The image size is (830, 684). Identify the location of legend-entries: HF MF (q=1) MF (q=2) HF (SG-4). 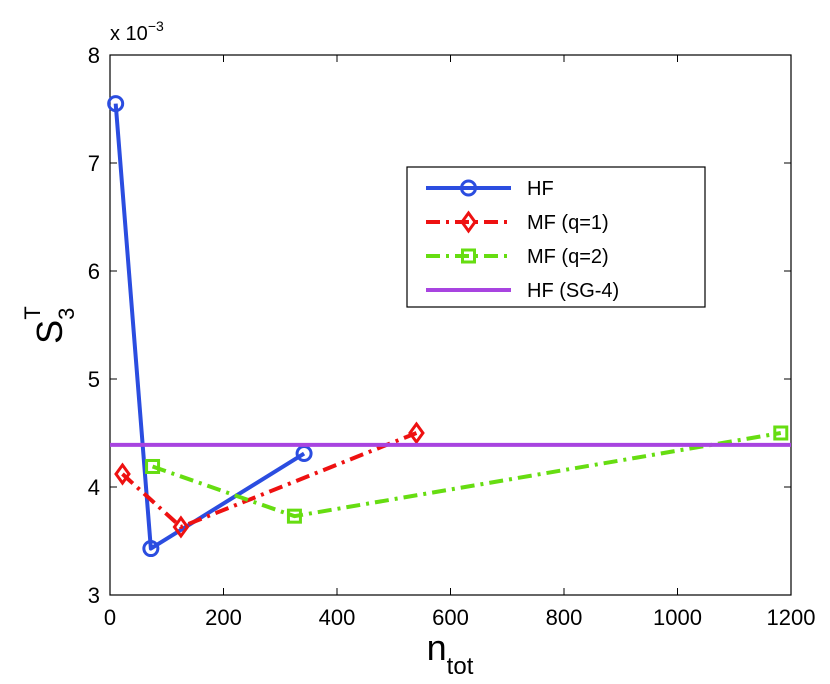
(522, 240).